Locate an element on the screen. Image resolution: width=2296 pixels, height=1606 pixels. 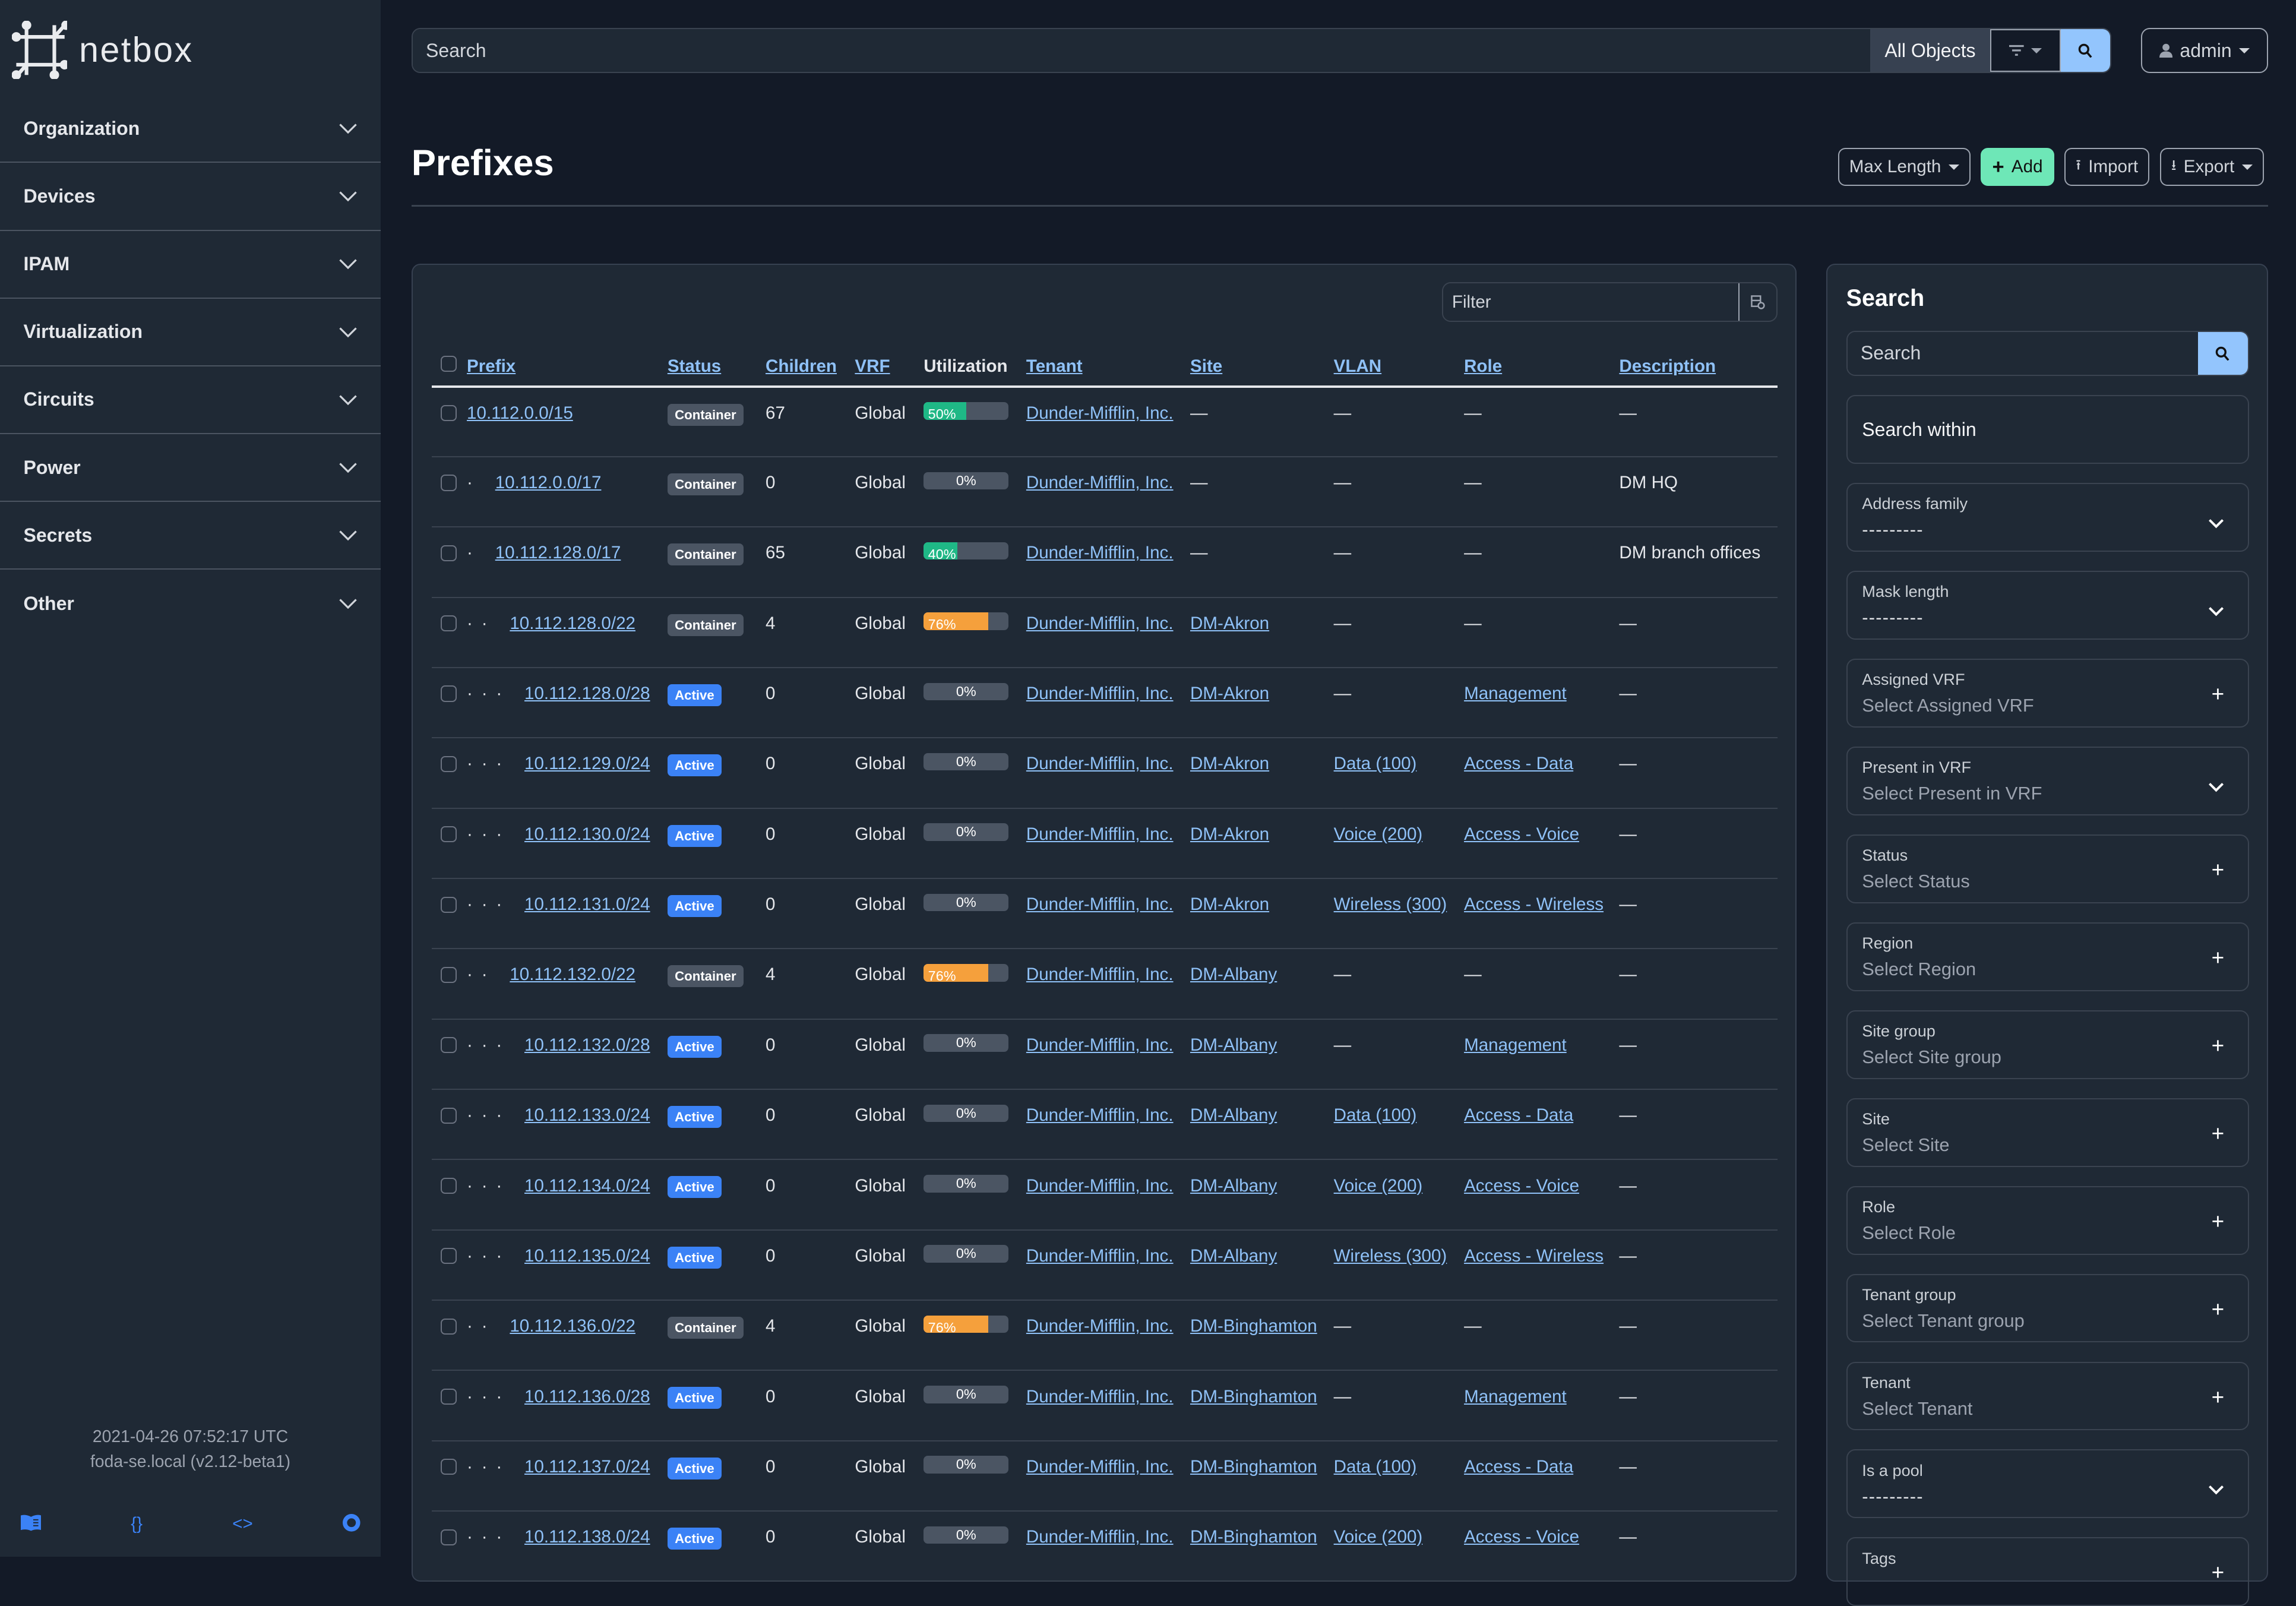
prefix-link: 10.112.135.0/24 is located at coordinates (587, 1256).